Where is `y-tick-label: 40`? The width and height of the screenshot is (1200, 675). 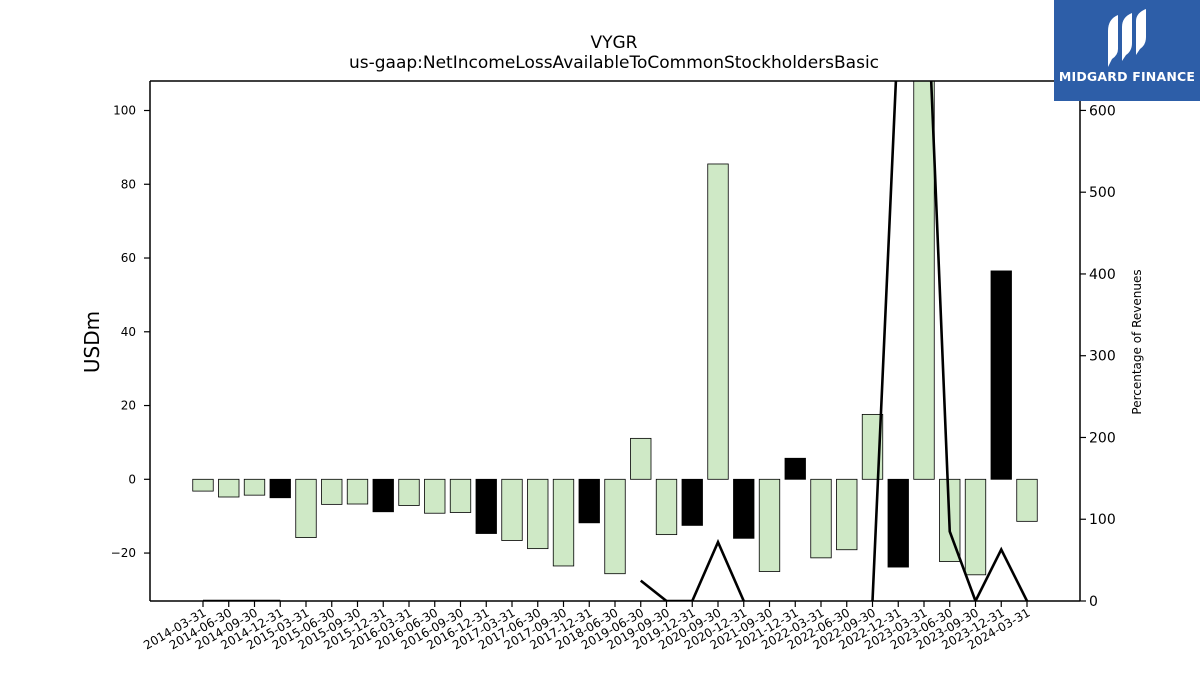
y-tick-label: 40 is located at coordinates (128, 332).